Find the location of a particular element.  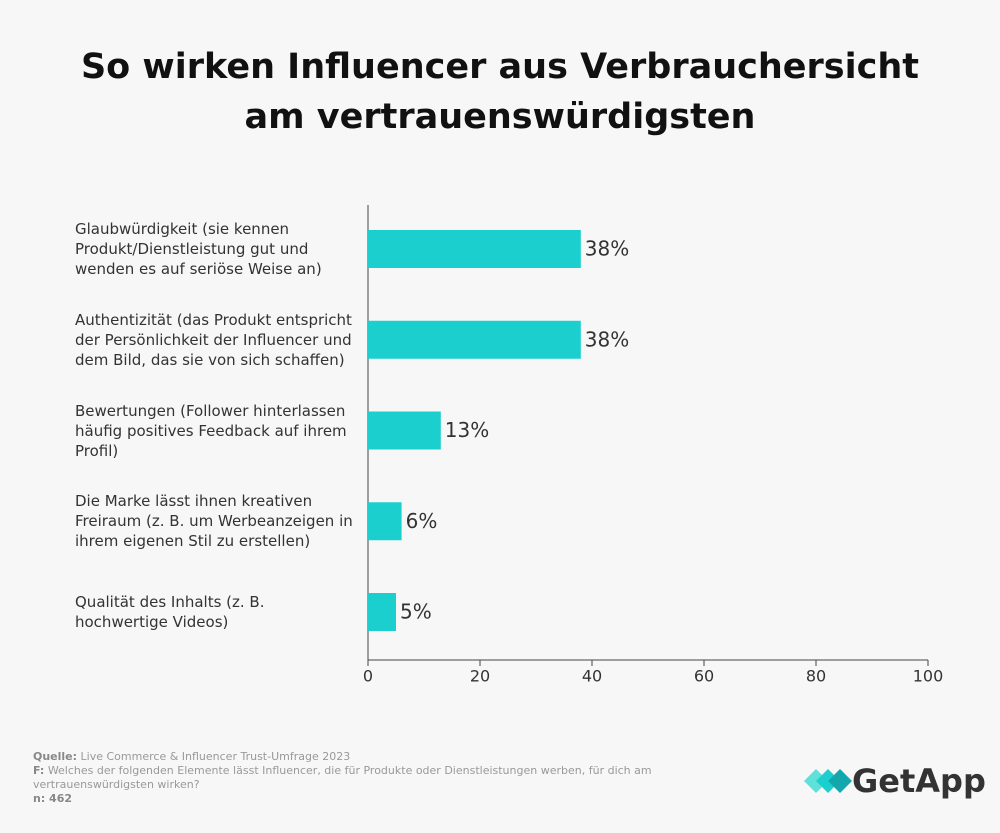

data-label: 13% is located at coordinates (467, 430).